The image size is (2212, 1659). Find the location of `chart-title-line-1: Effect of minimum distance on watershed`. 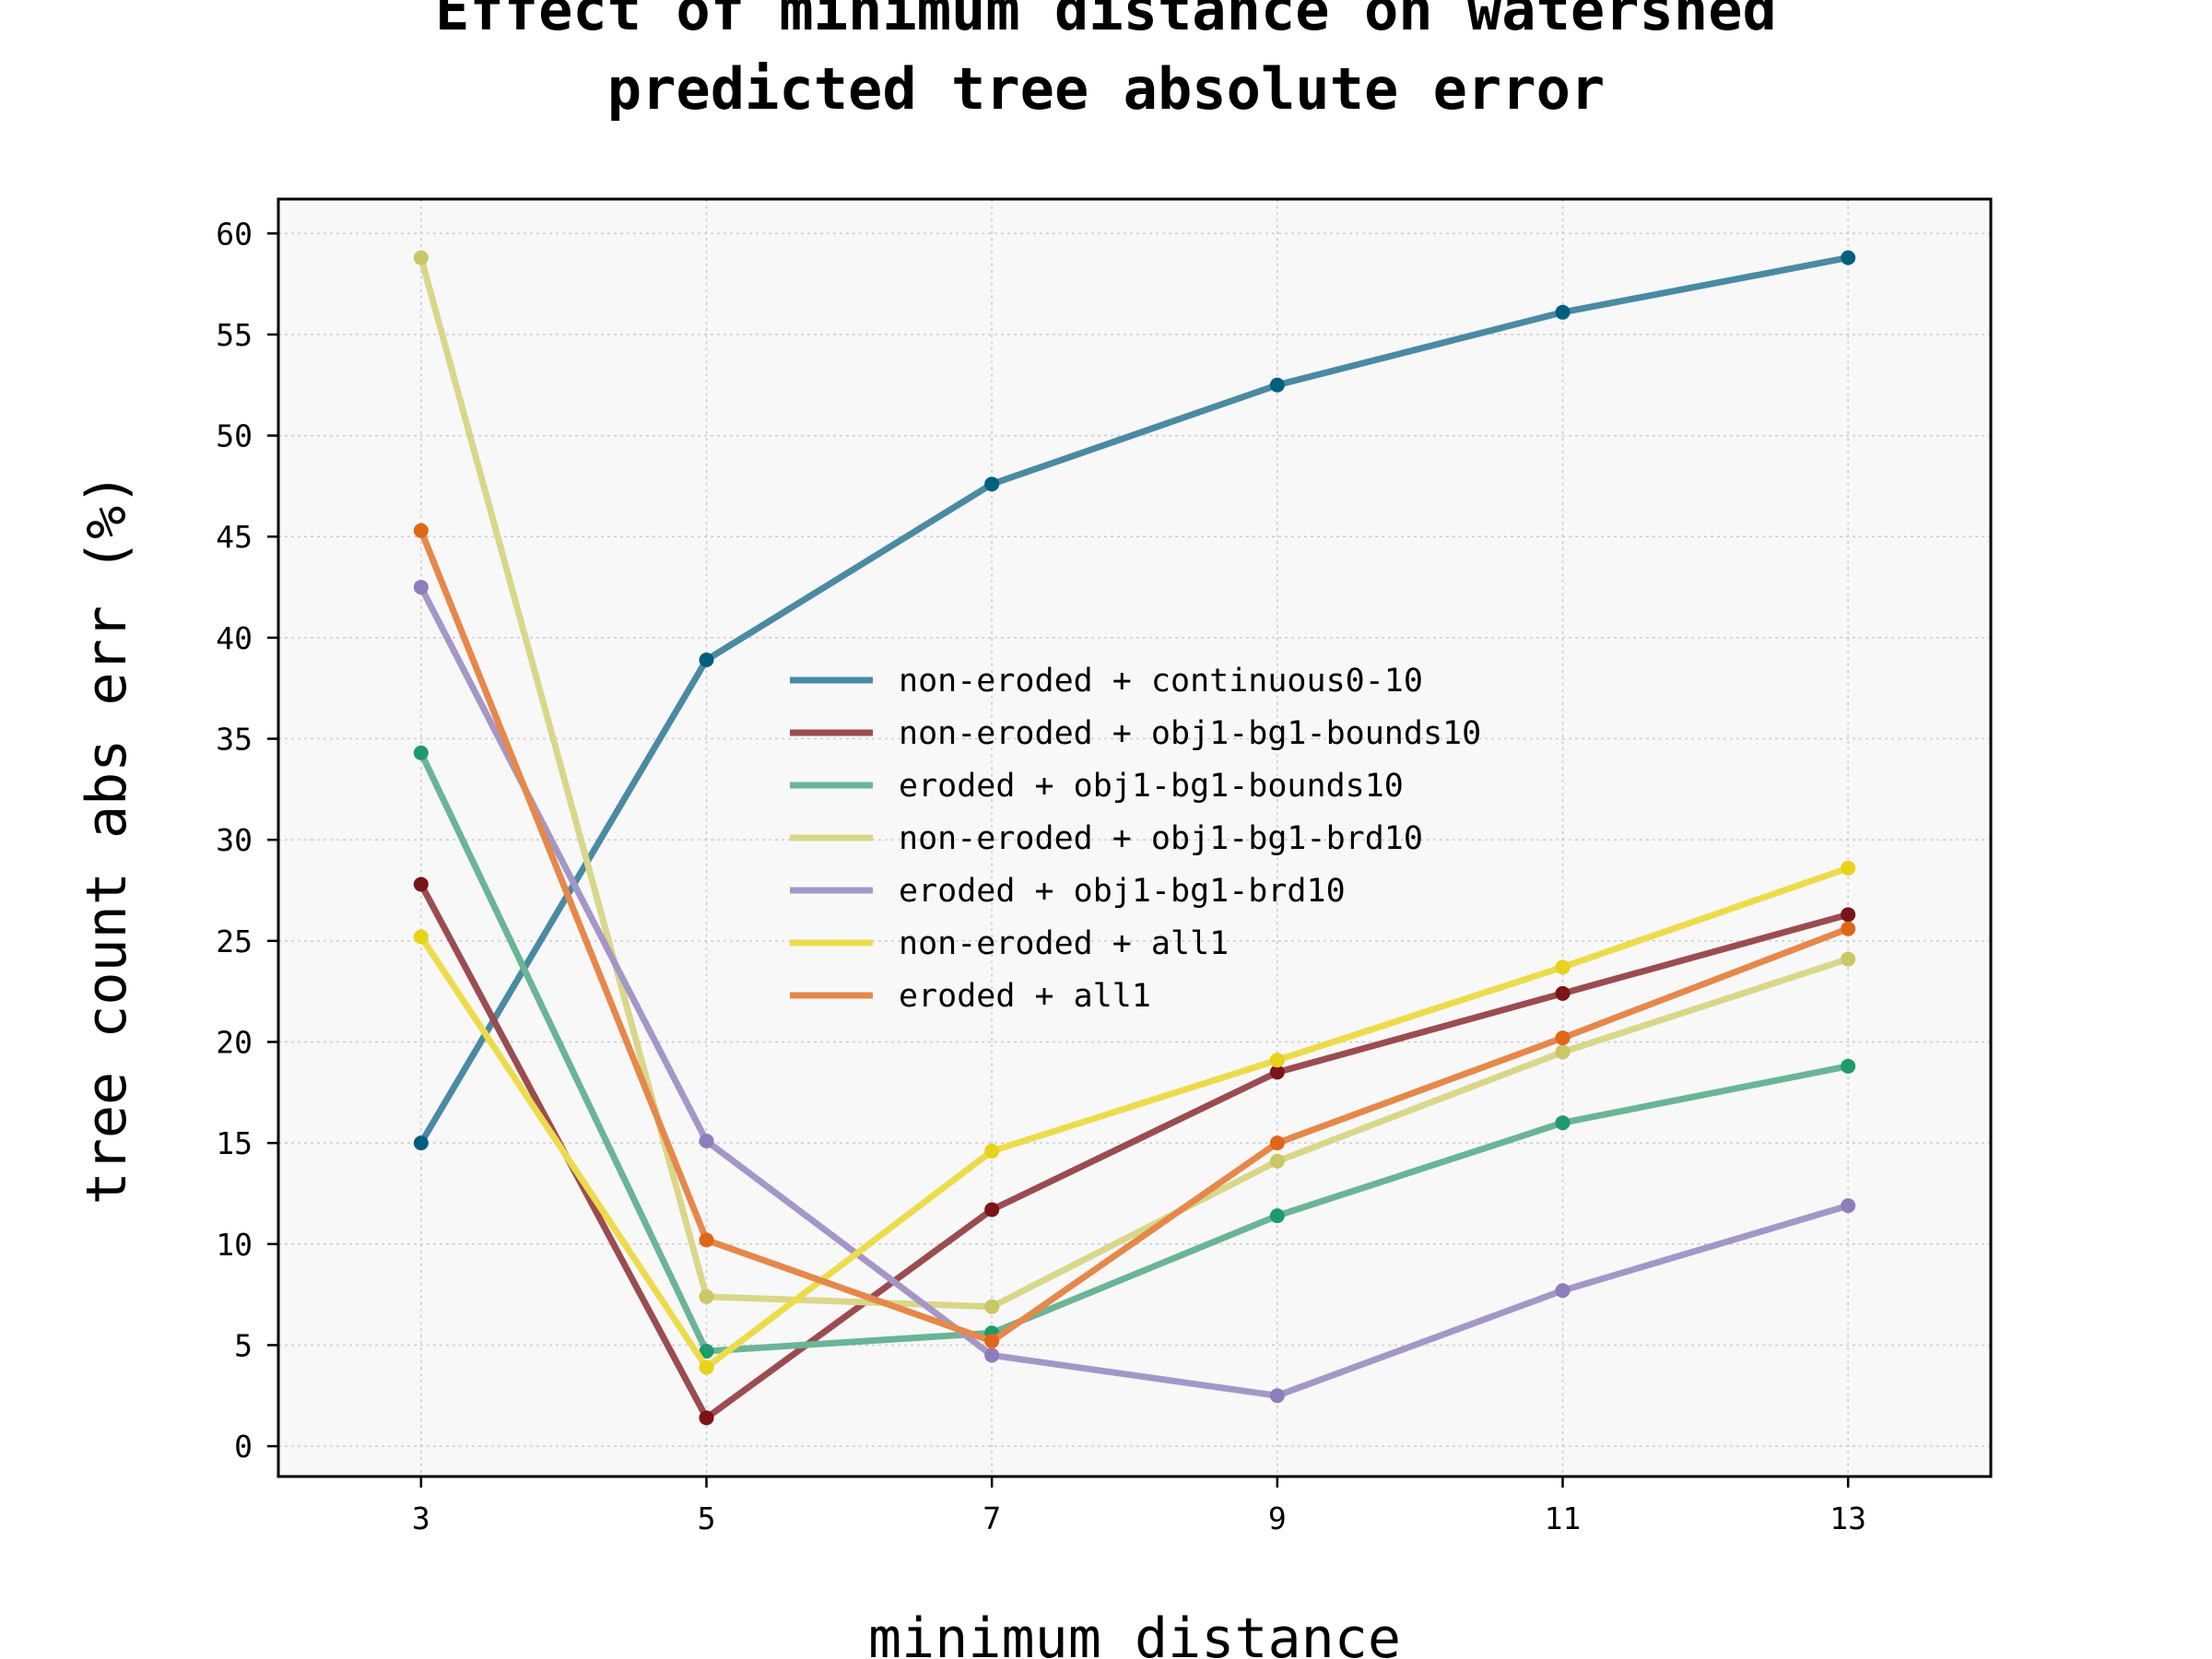

chart-title-line-1: Effect of minimum distance on watershed is located at coordinates (1106, 21).